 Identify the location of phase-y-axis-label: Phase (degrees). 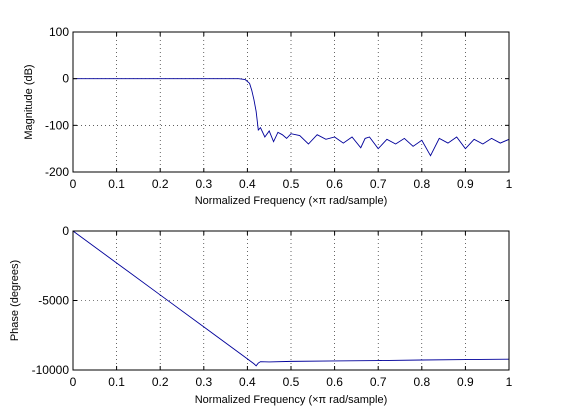
(15, 300).